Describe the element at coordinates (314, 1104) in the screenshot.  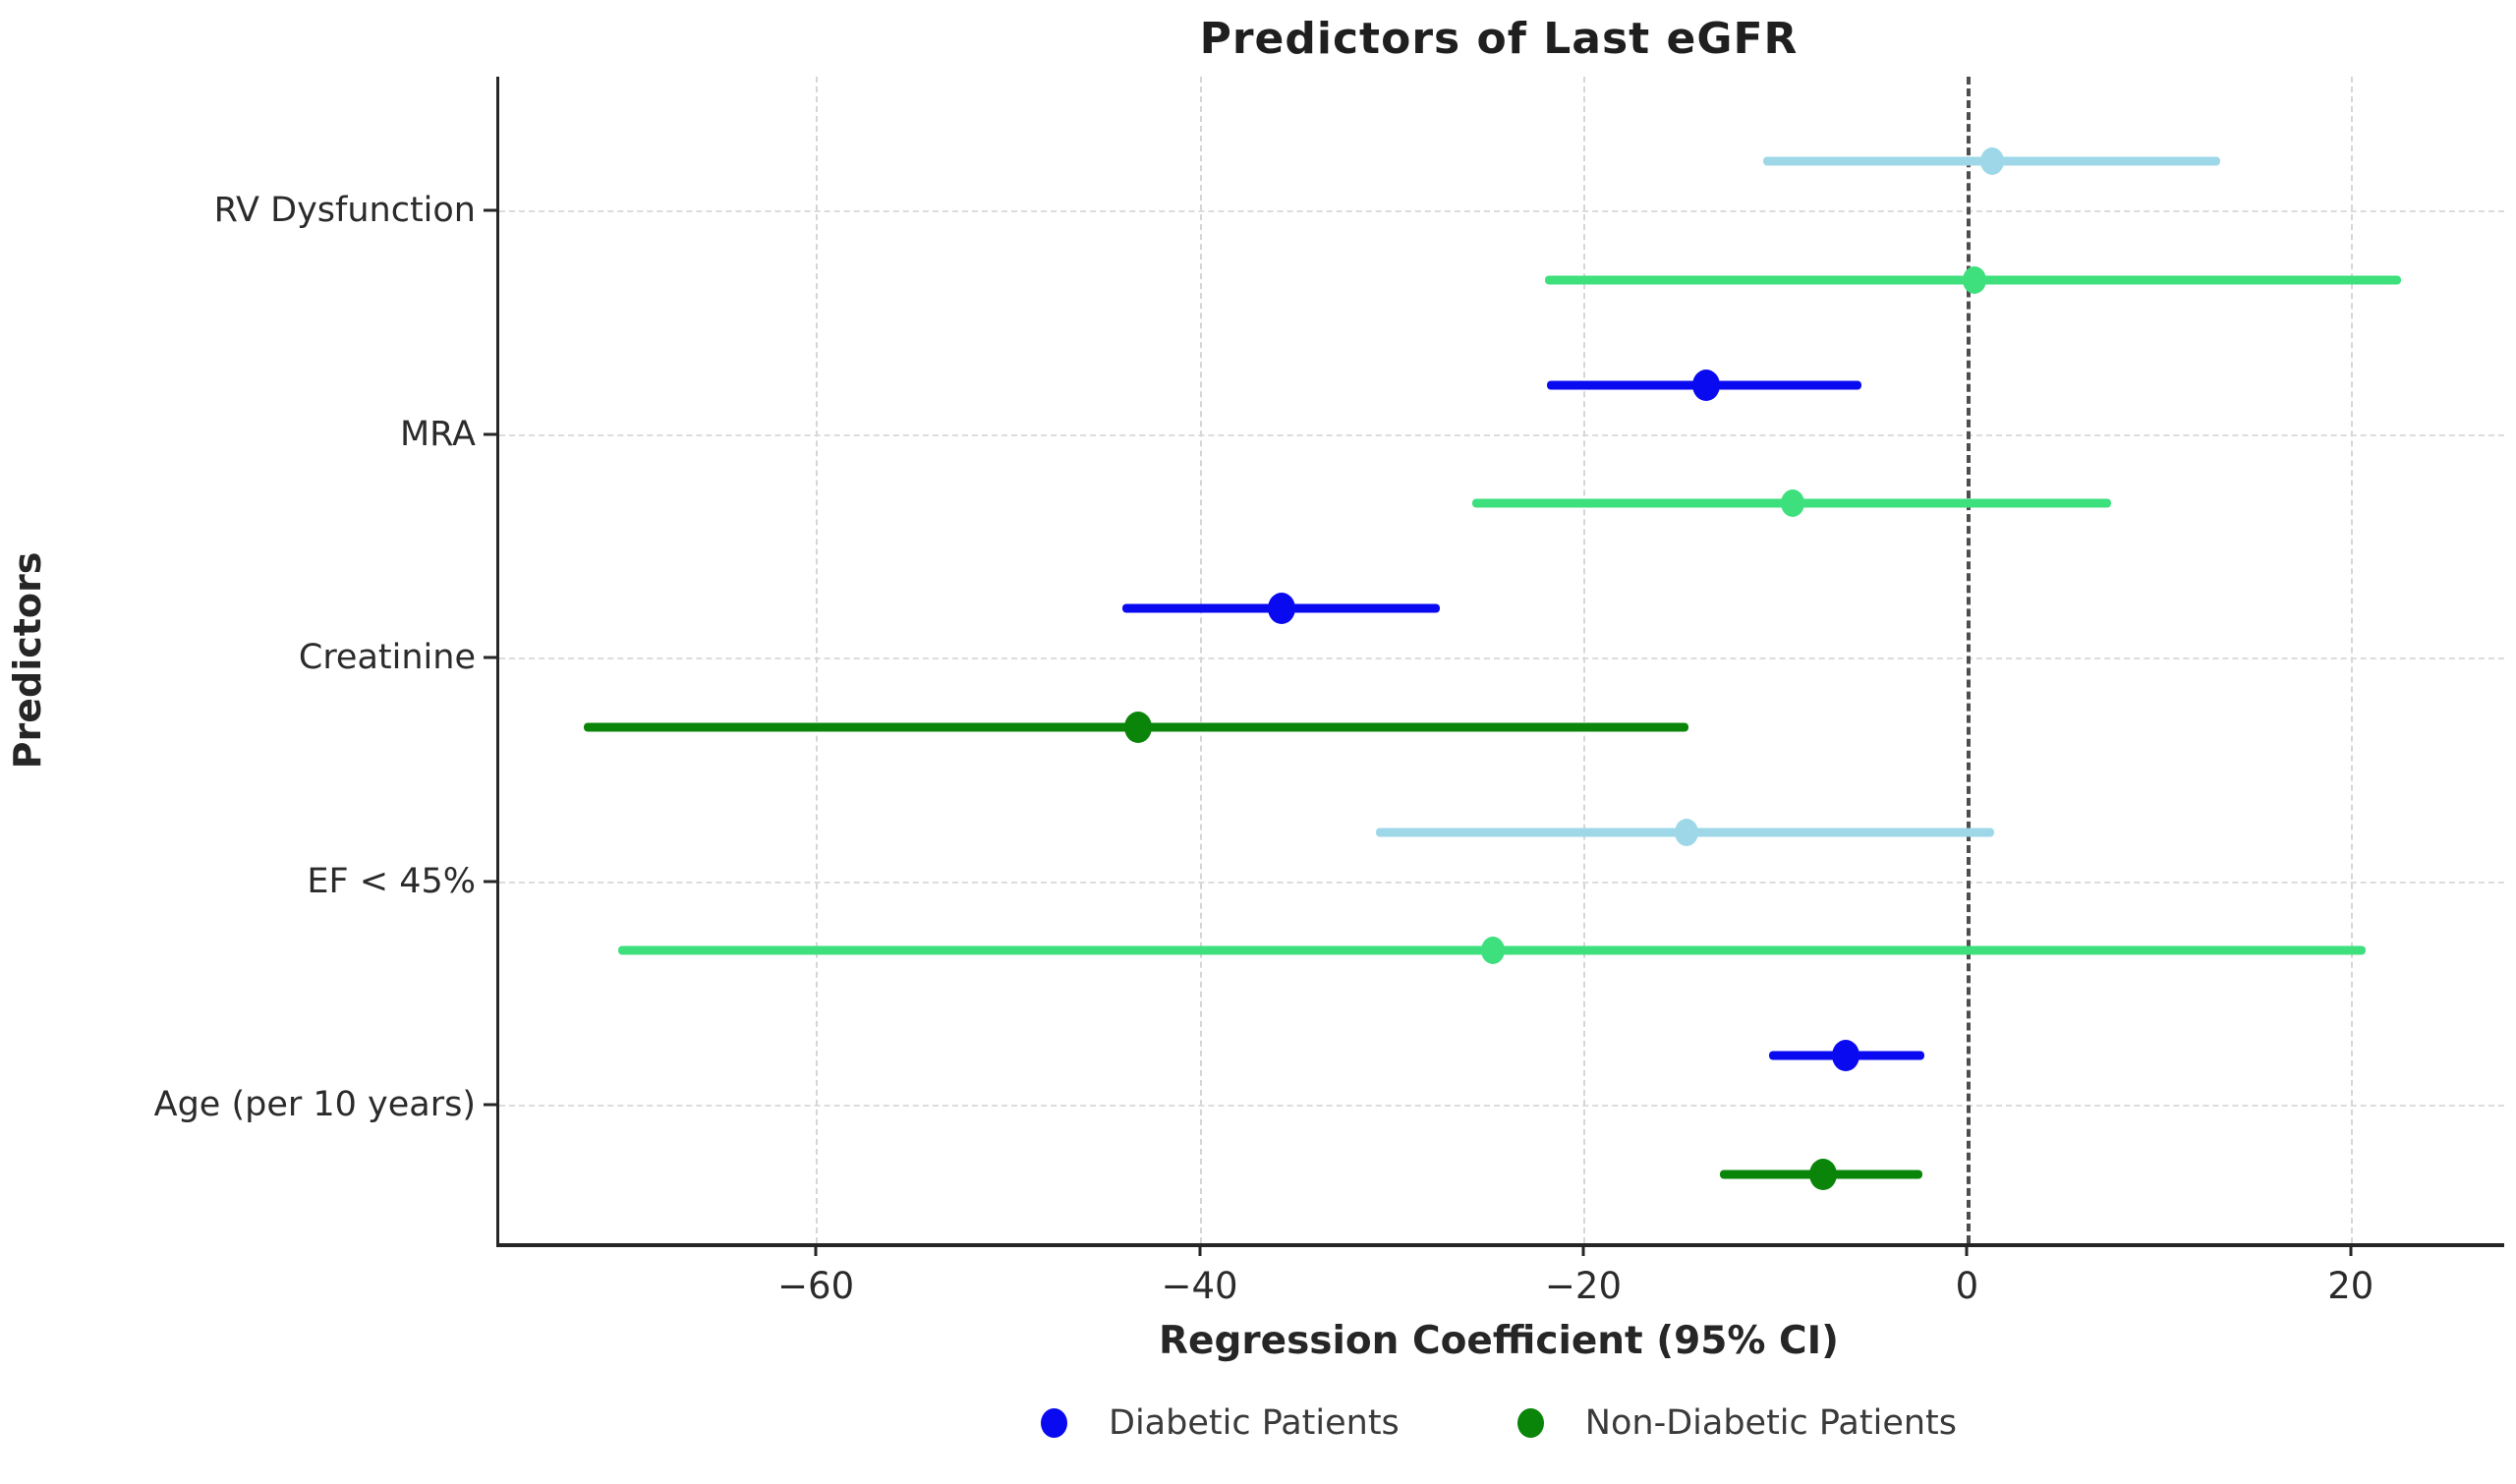
I see `category-label: Age (per 10 years)` at that location.